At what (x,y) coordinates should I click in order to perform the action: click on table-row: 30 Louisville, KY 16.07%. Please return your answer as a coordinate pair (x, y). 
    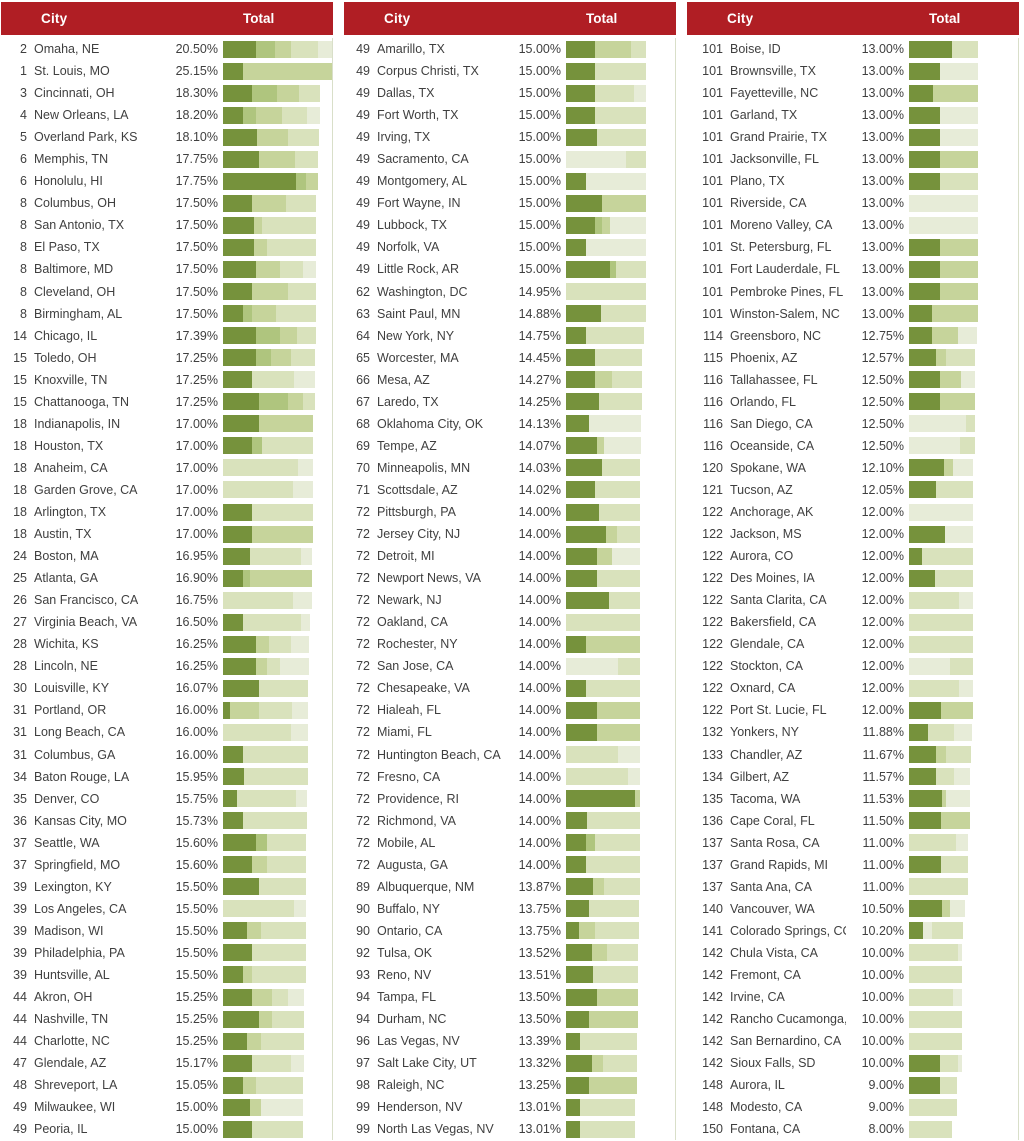
    Looking at the image, I should click on (166, 688).